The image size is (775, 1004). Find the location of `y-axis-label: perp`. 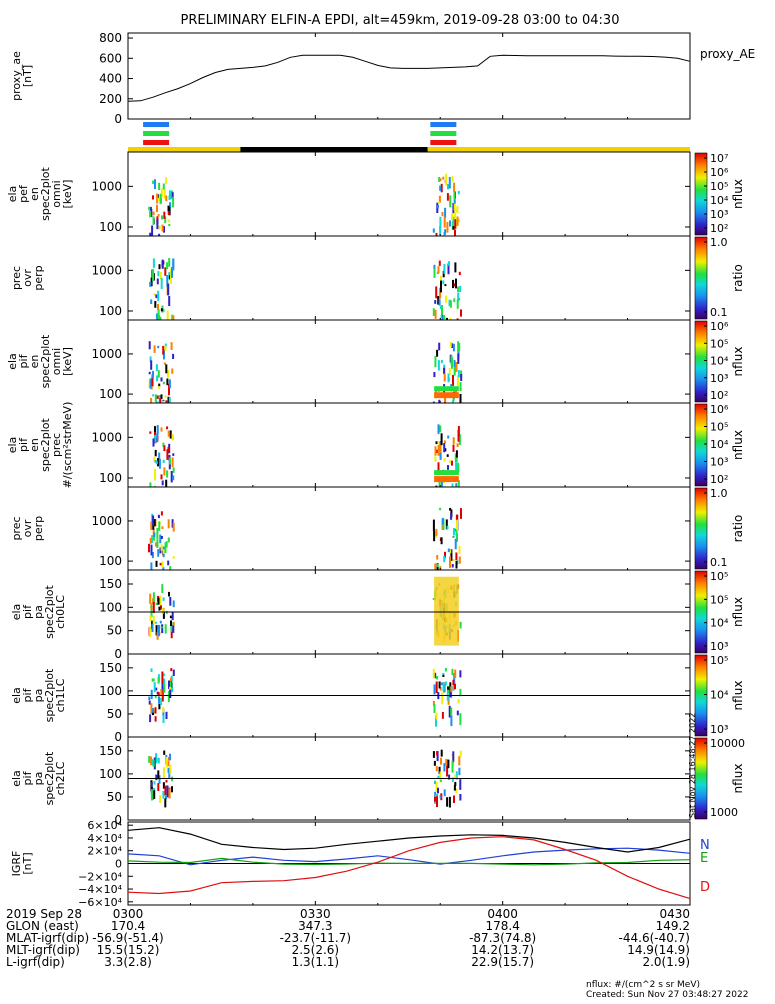

y-axis-label: perp is located at coordinates (38, 528).